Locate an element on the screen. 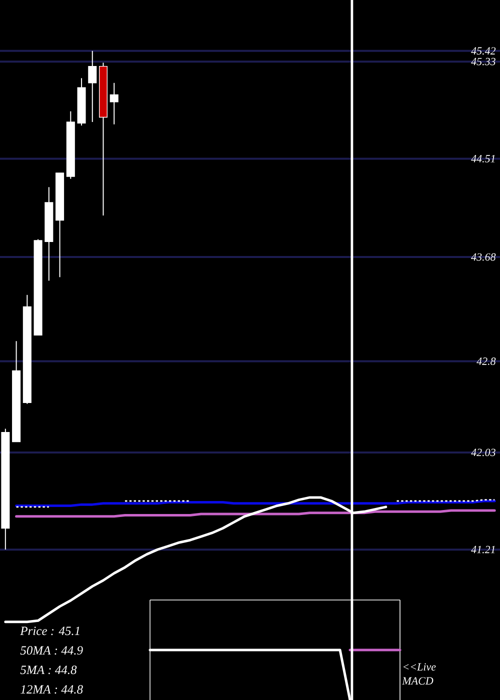  y-tick-label: 41.21 is located at coordinates (483, 550).